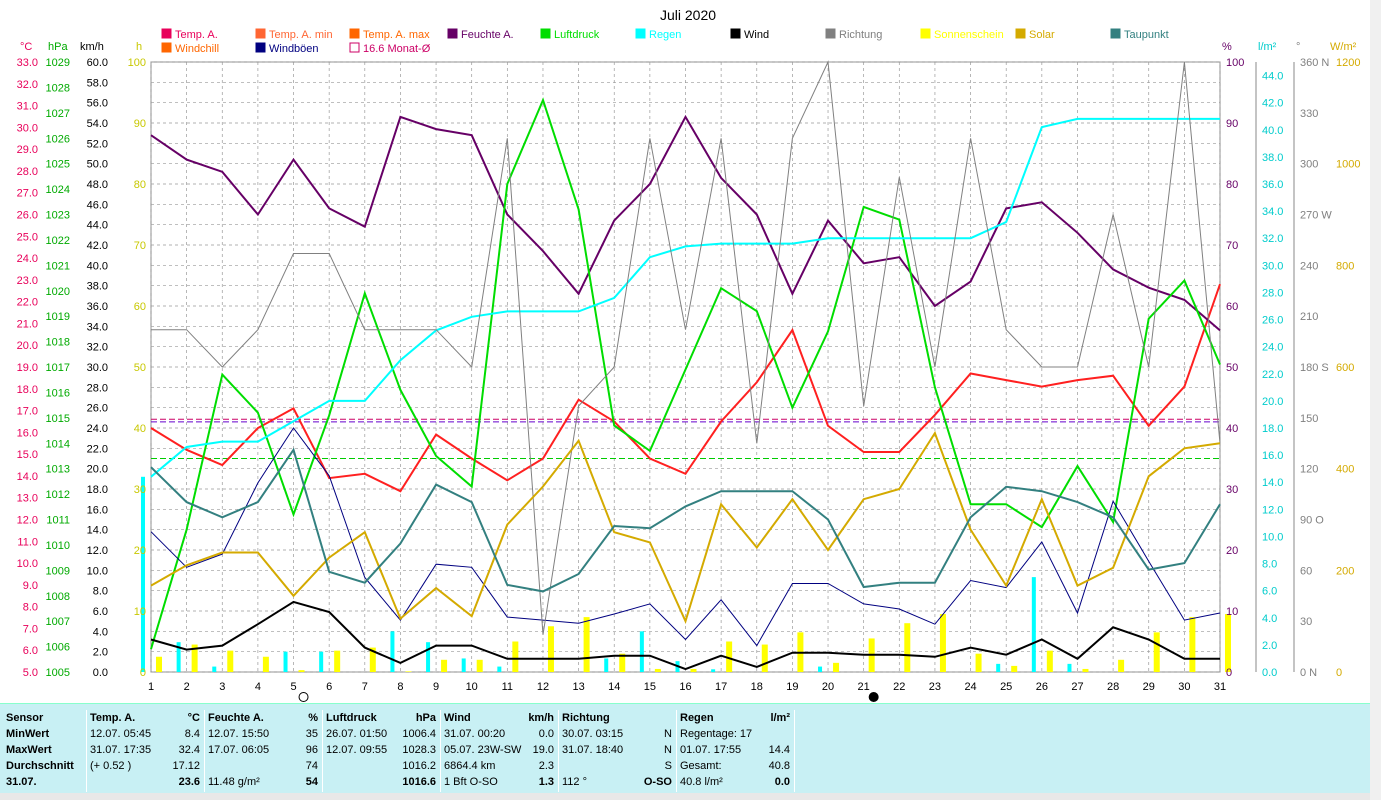  What do you see at coordinates (1375, 400) in the screenshot?
I see `vertical-scrollbar` at bounding box center [1375, 400].